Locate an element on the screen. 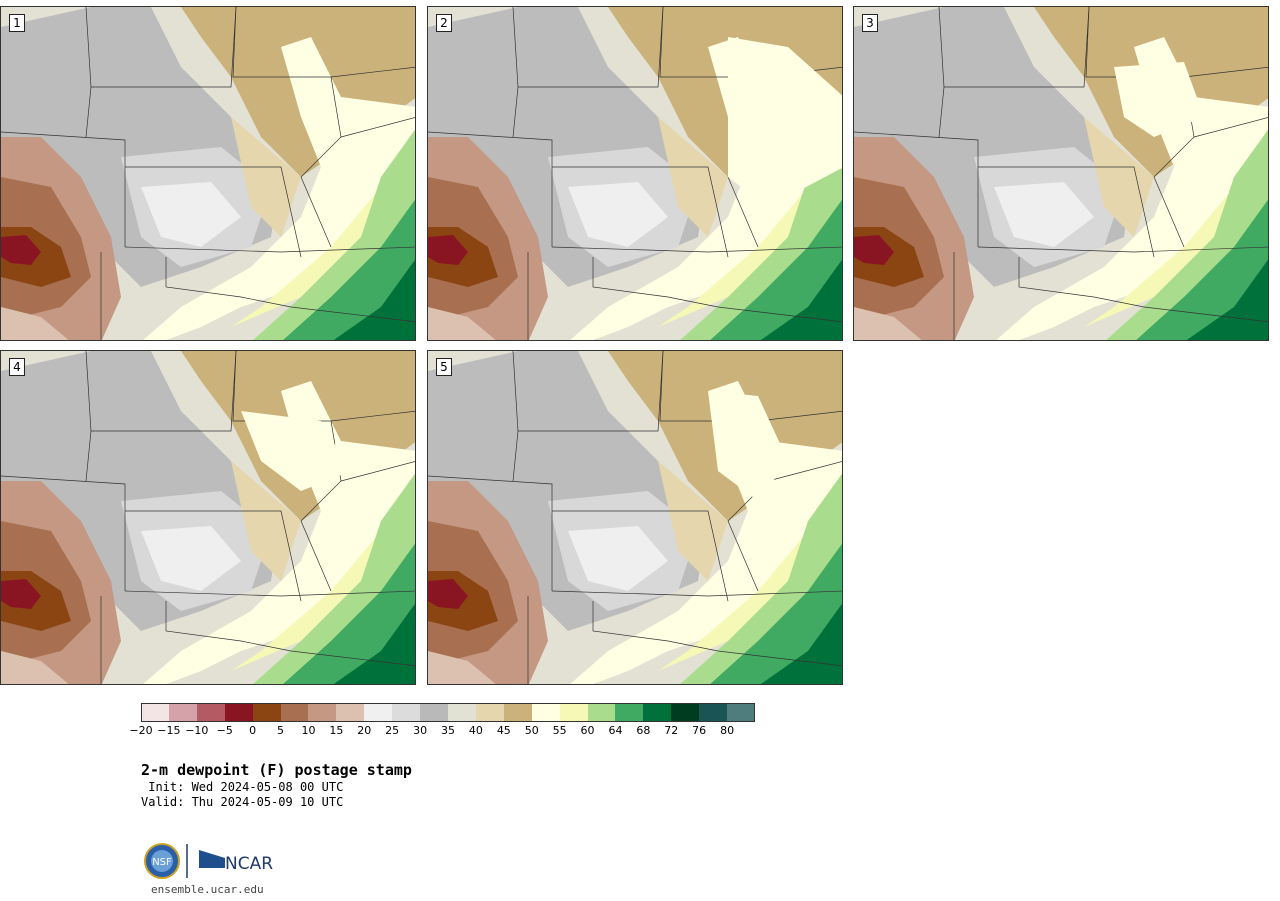  panel-number-1: 1 is located at coordinates (17, 23).